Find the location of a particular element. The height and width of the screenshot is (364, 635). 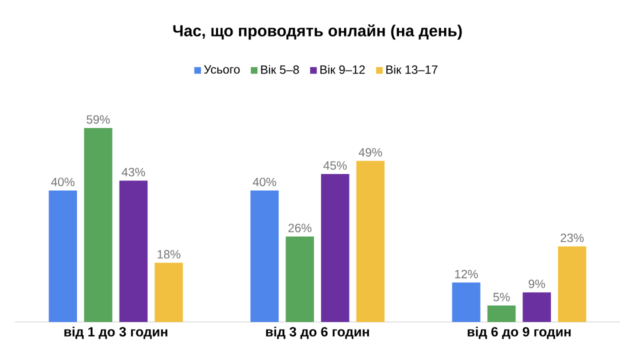

data-label: 45% is located at coordinates (335, 165).